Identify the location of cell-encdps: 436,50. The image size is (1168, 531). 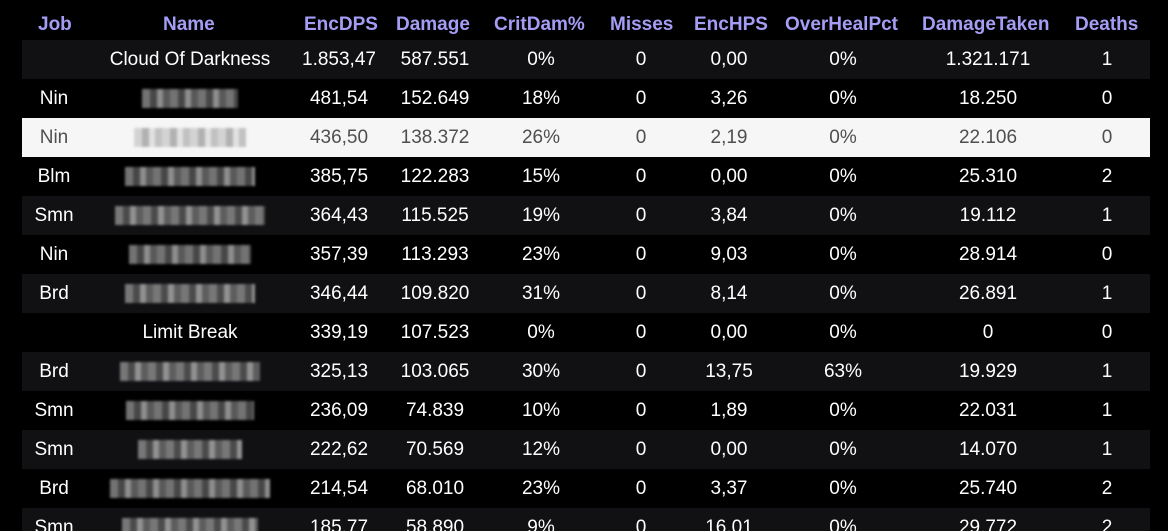
(339, 137).